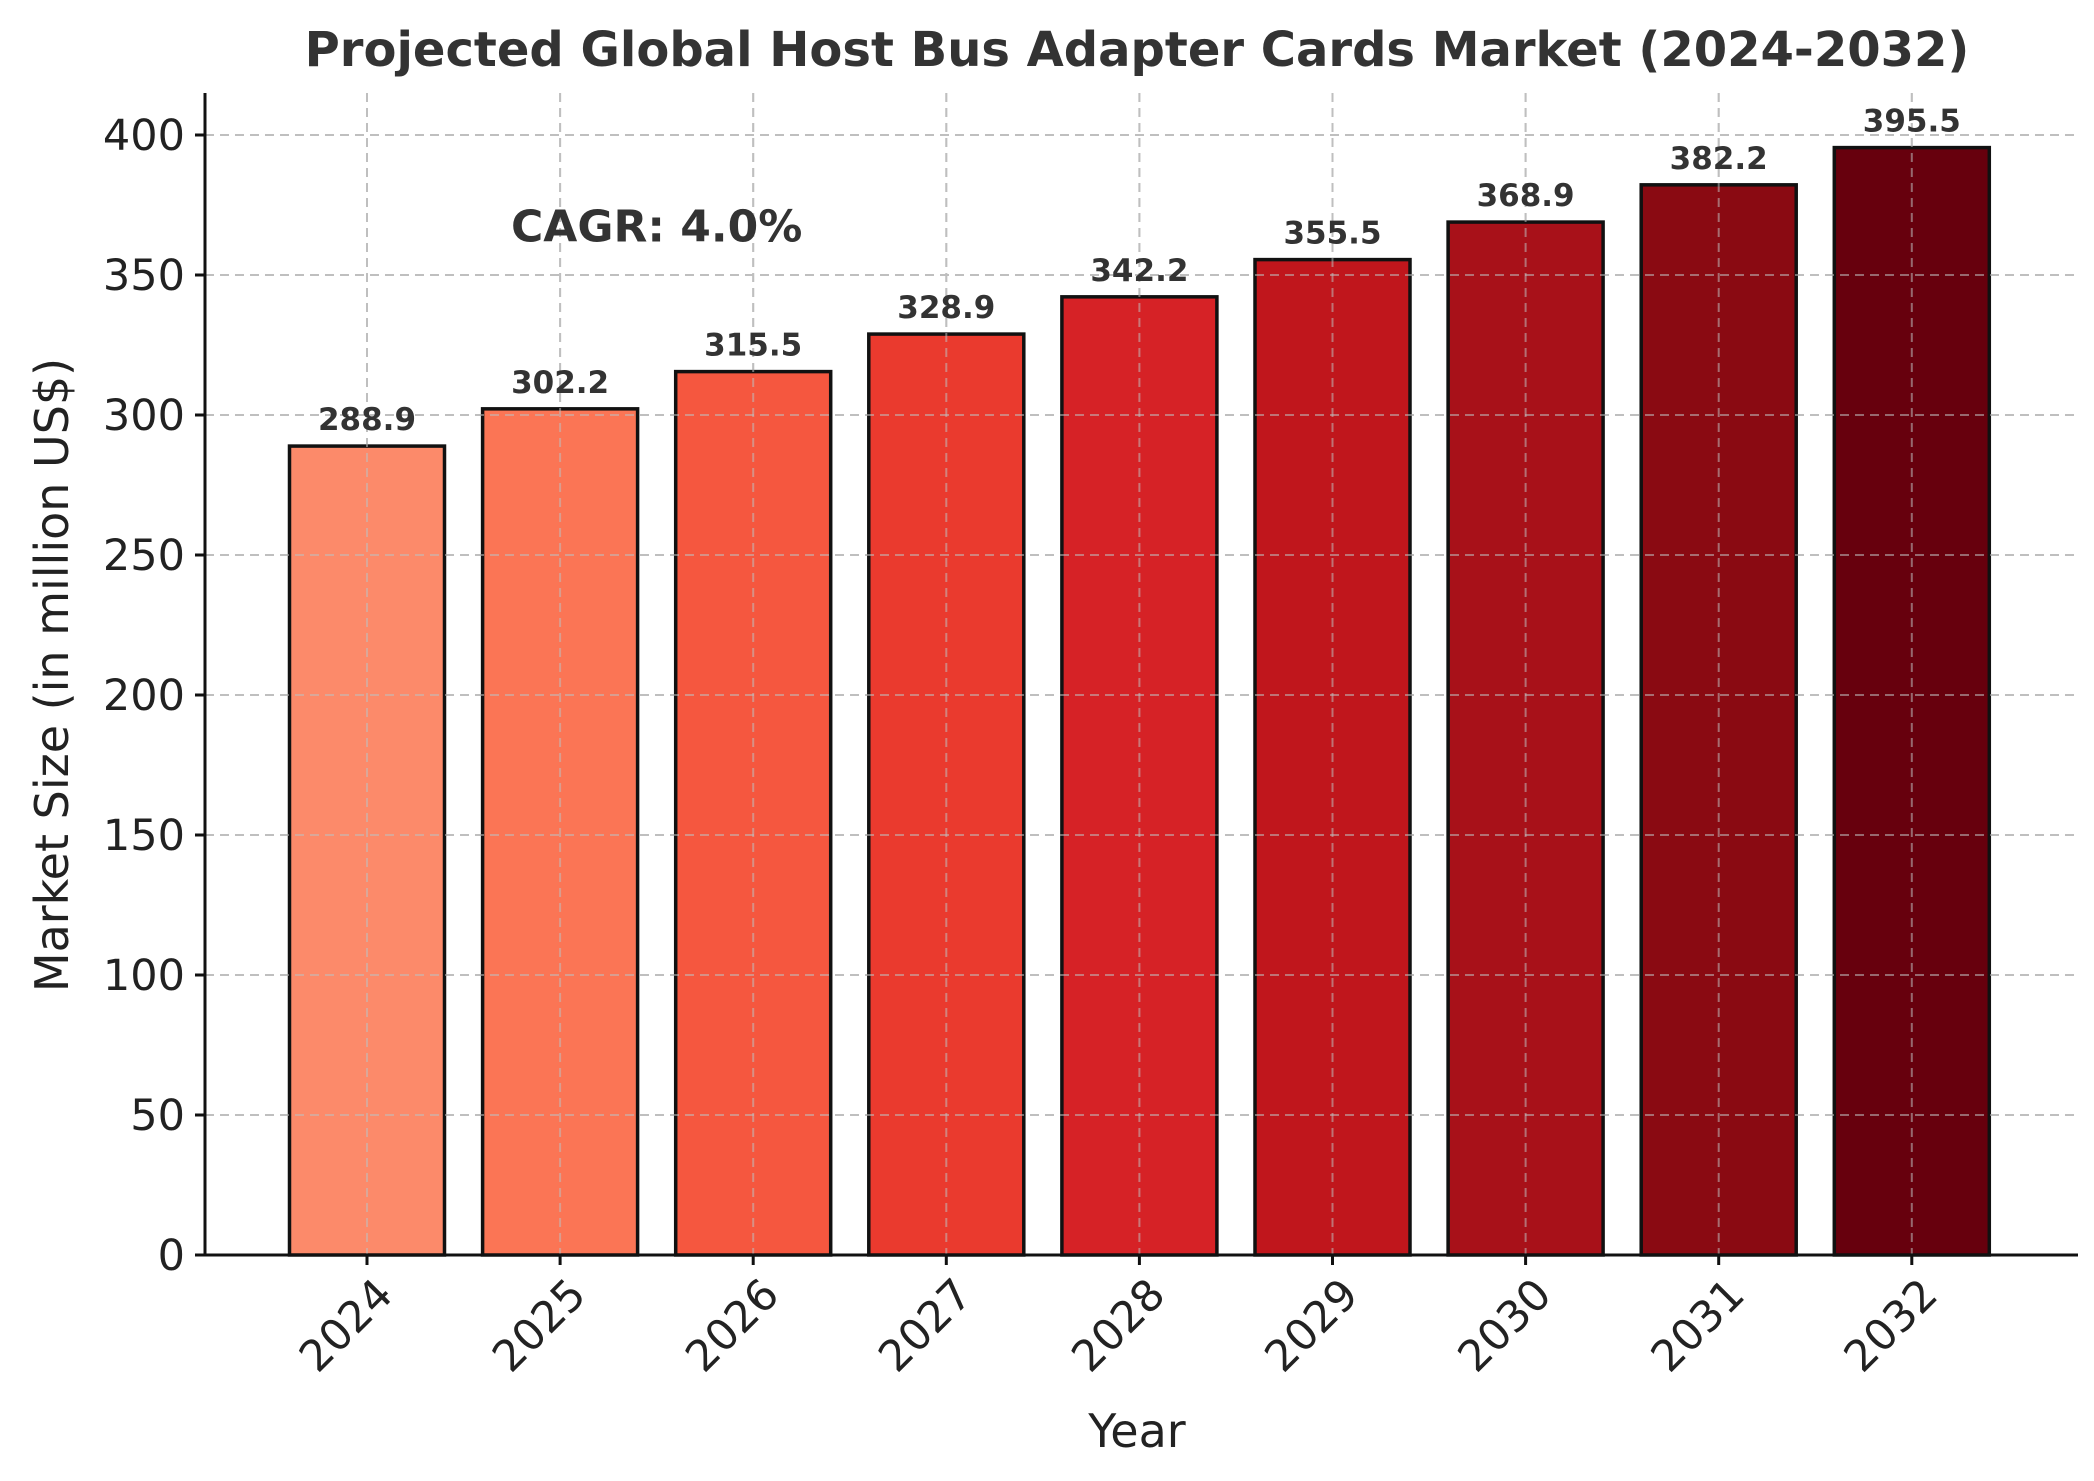  What do you see at coordinates (753, 346) in the screenshot?
I see `data-label-2026: 315.5` at bounding box center [753, 346].